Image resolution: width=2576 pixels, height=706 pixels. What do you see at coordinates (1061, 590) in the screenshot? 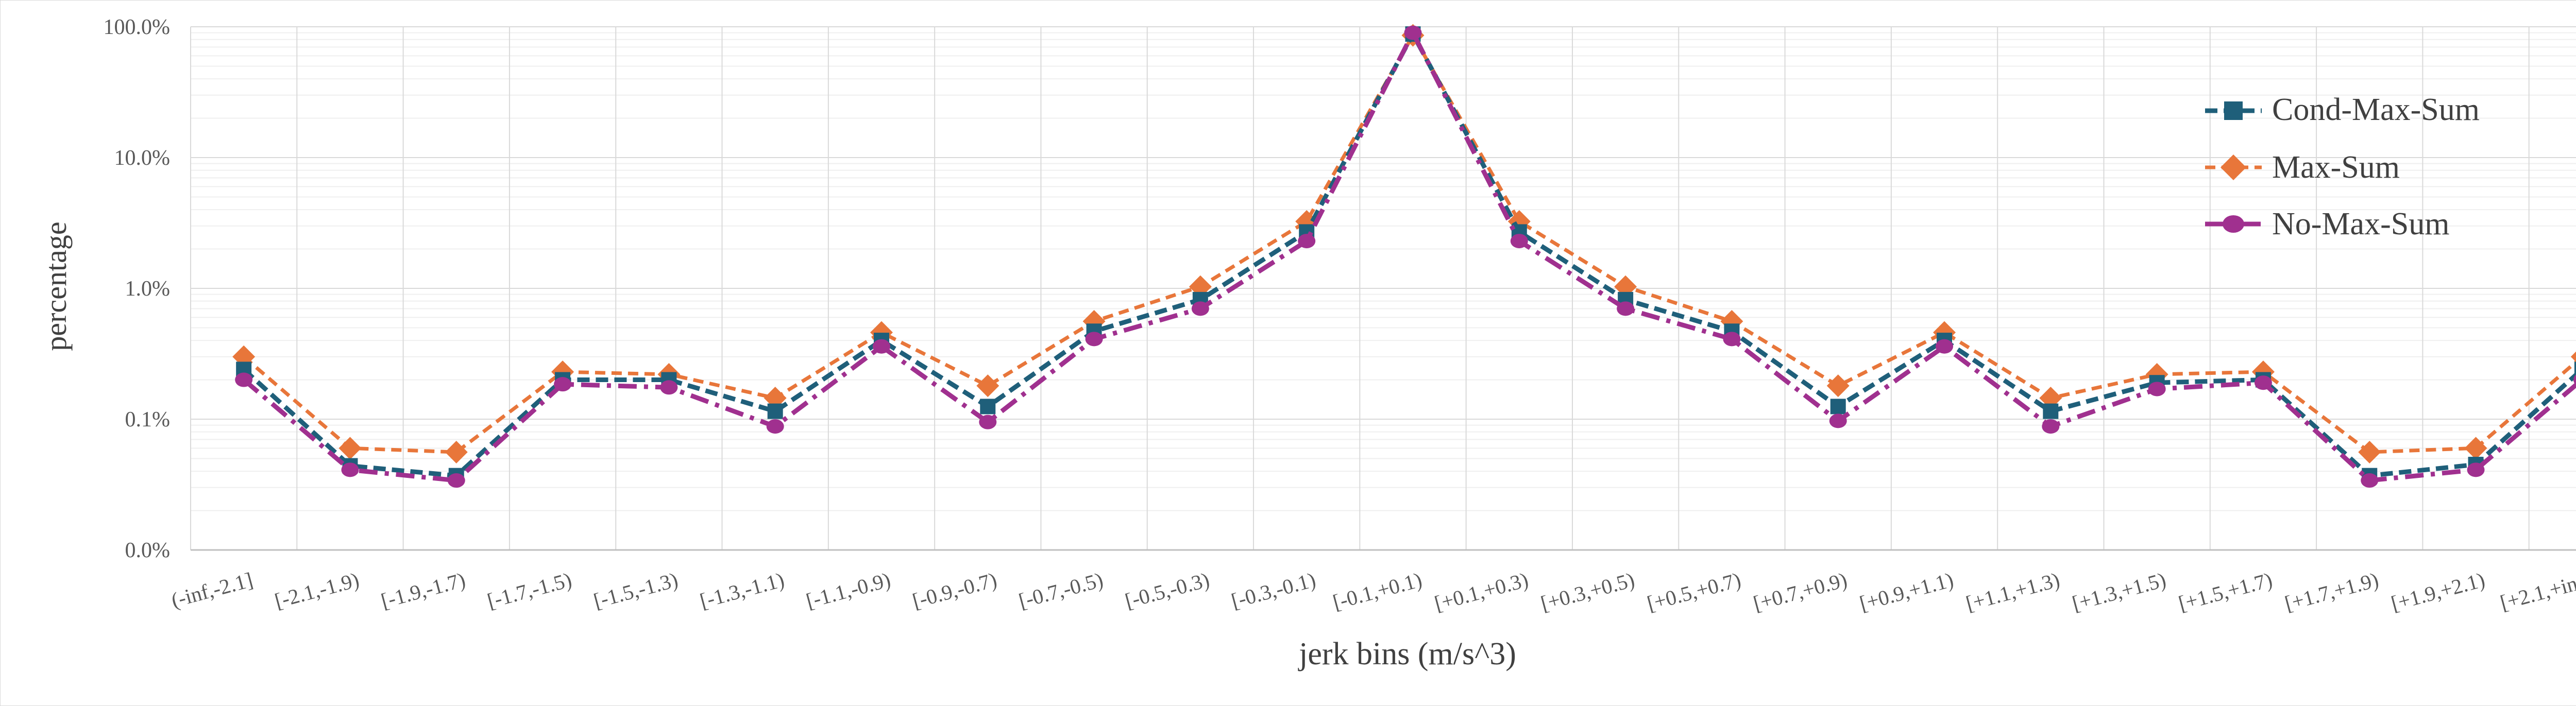
I see `x-tick-label: [-0.7,-0.5)` at bounding box center [1061, 590].